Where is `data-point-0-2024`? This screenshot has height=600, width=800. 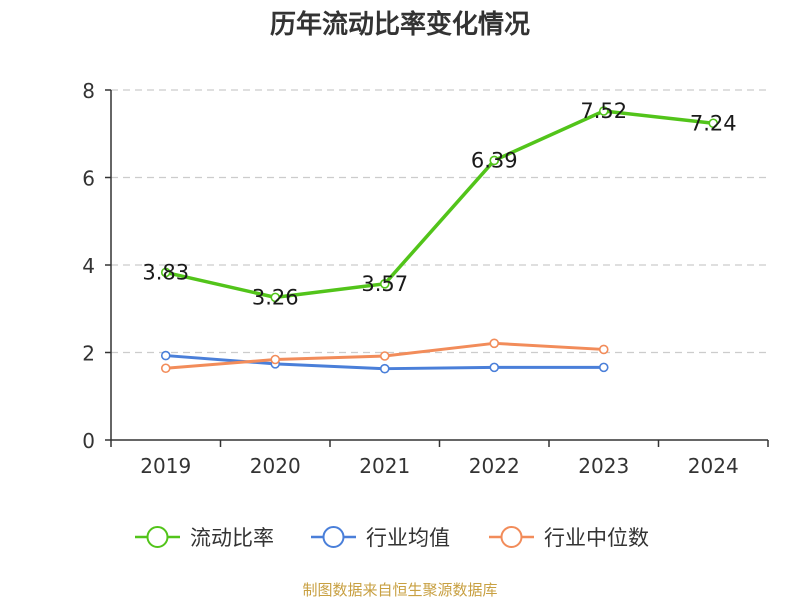 data-point-0-2024 is located at coordinates (713, 123).